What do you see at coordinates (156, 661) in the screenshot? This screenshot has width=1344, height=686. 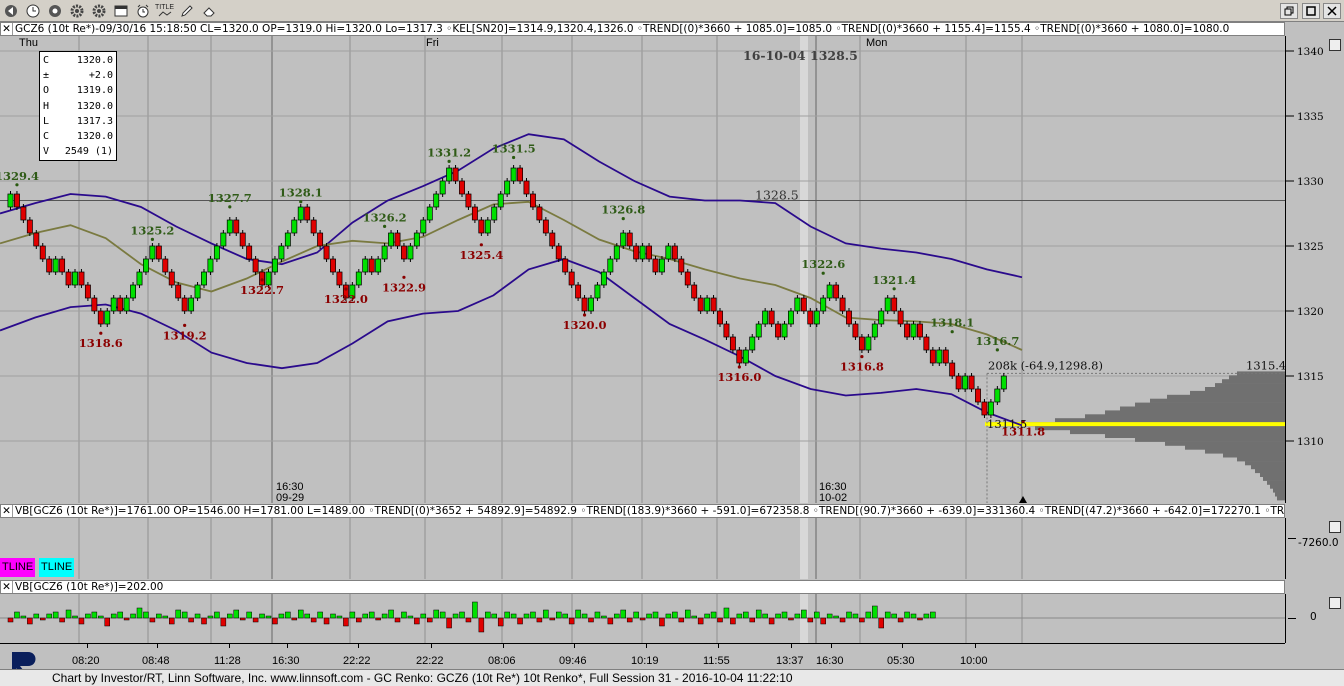 I see `time-axis-label: 08:48` at bounding box center [156, 661].